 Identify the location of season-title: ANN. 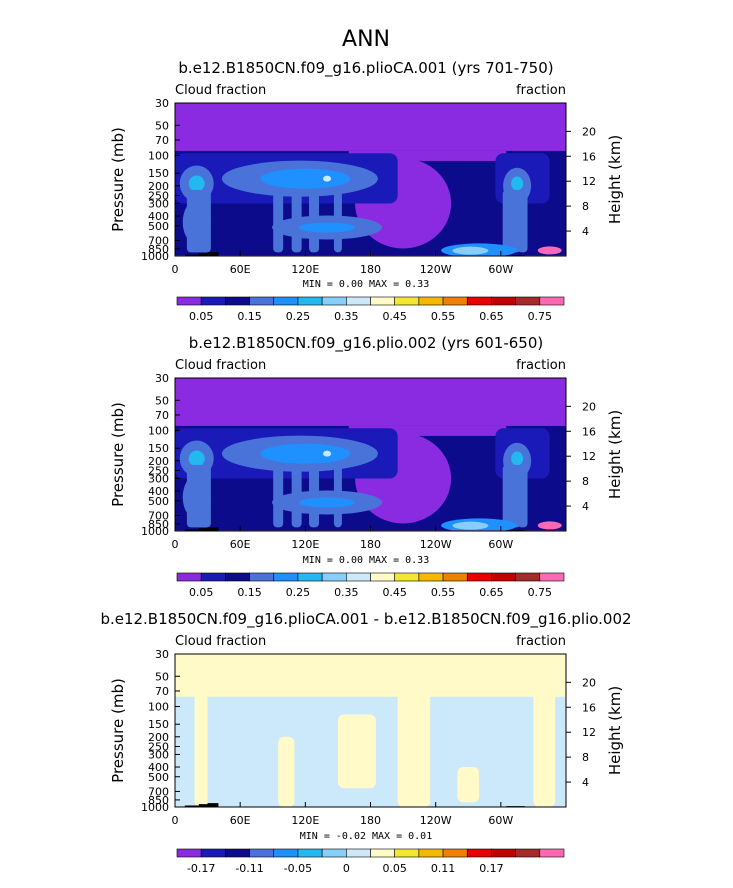
(366, 39).